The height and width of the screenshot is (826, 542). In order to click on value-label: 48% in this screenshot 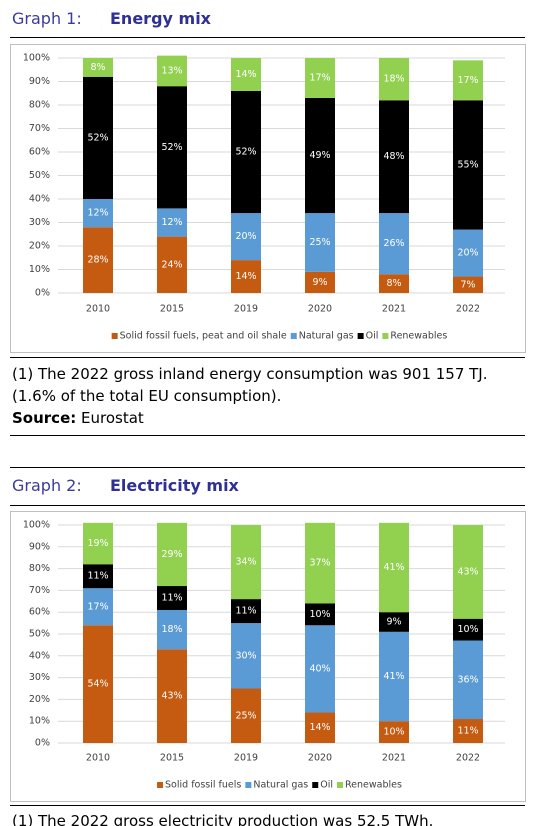, I will do `click(393, 156)`.